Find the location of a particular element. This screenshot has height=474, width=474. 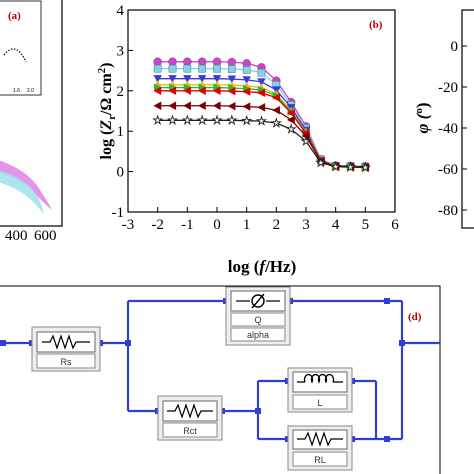

y-tick-label: 2 is located at coordinates (121, 92).